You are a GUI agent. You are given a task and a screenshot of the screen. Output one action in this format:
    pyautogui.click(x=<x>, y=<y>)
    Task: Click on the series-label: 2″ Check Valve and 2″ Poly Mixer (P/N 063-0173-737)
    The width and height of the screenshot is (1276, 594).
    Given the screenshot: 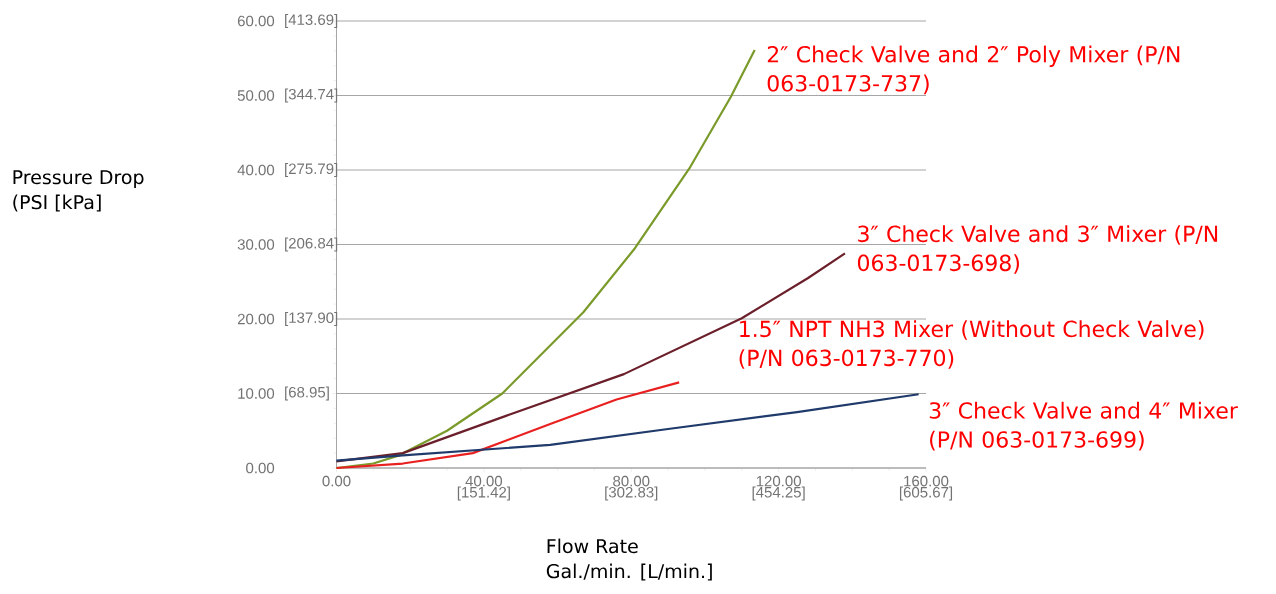 What is the action you would take?
    pyautogui.click(x=973, y=70)
    